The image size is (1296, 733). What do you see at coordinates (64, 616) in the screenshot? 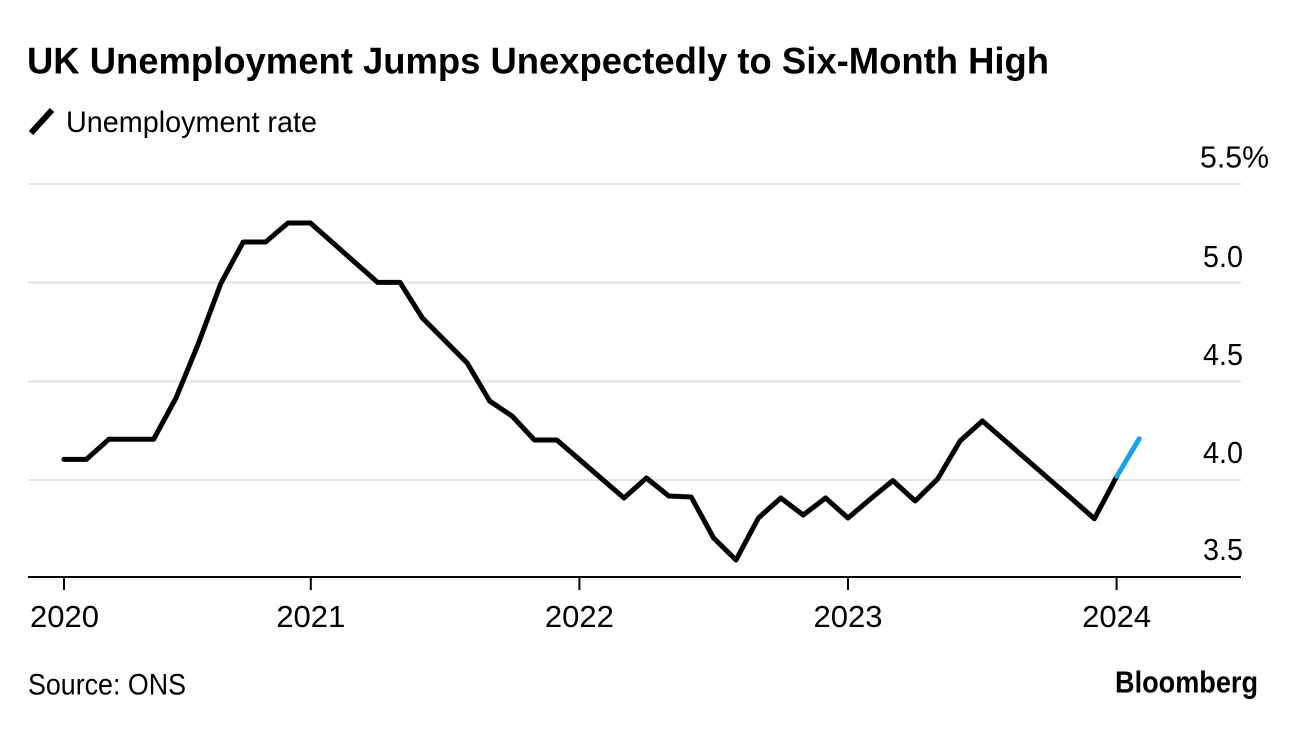
I see `svg-text: 2020` at bounding box center [64, 616].